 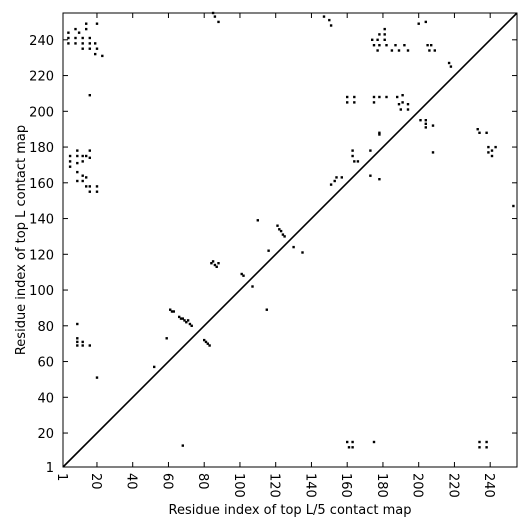 I want to click on x-tick-label: 100, so click(x=238, y=485).